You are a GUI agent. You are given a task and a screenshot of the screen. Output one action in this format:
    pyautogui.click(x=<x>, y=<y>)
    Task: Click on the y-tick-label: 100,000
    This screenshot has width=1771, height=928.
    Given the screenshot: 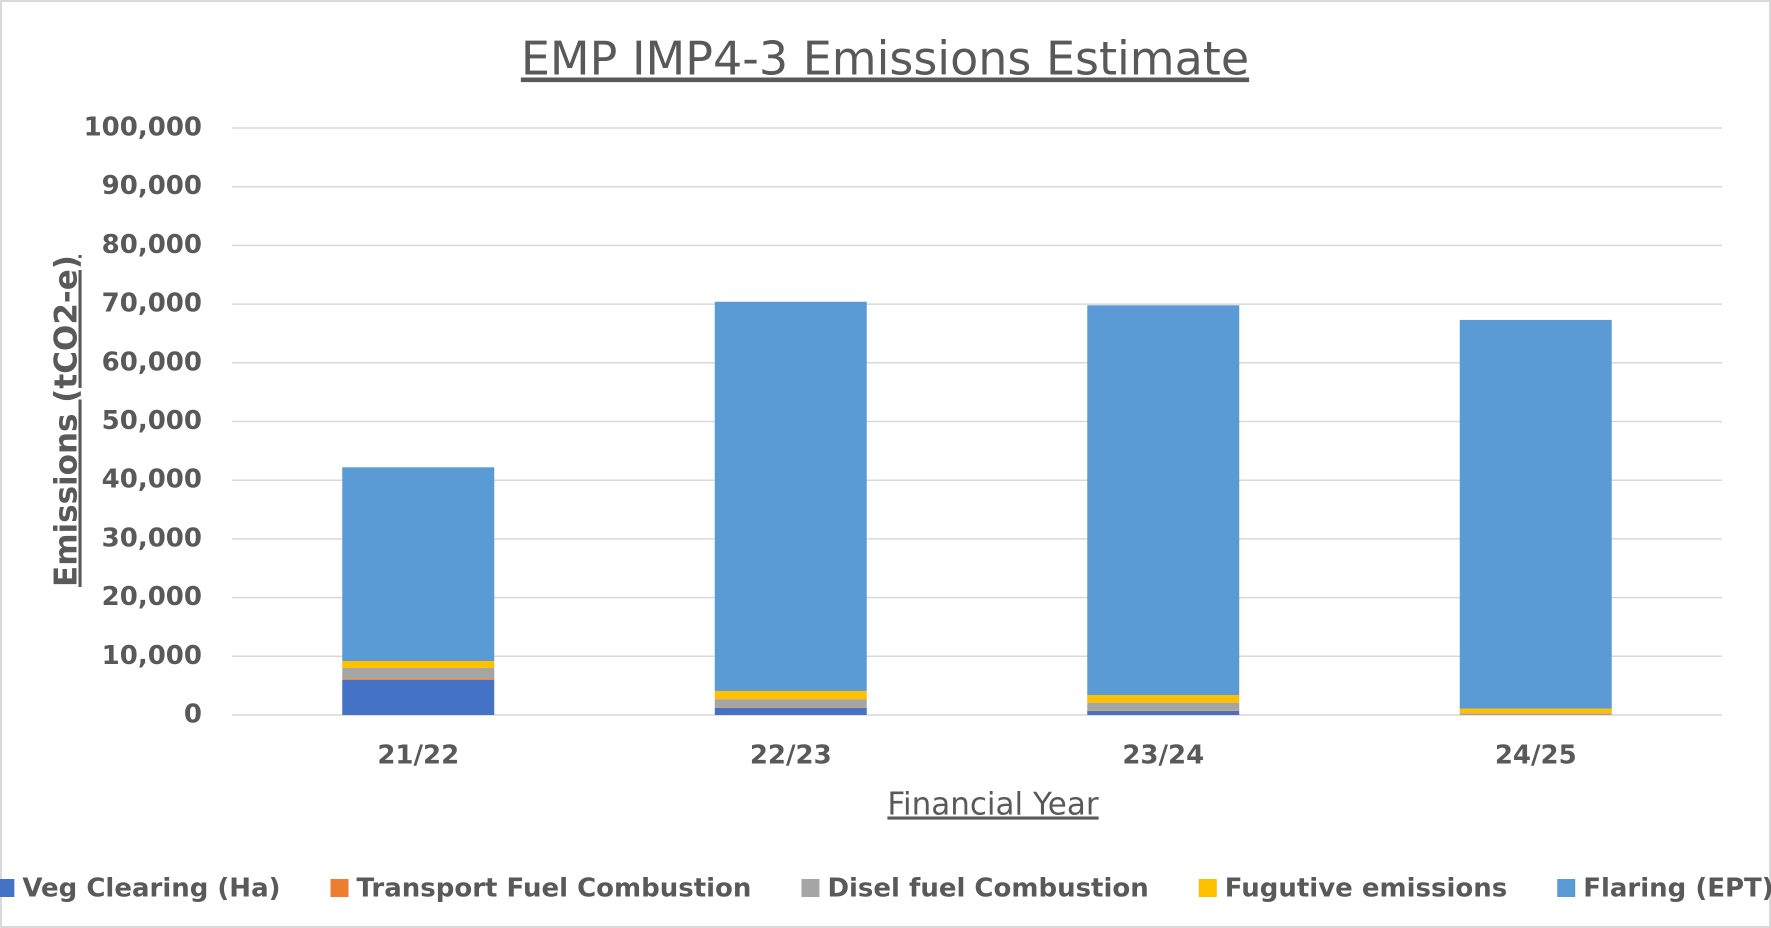 What is the action you would take?
    pyautogui.click(x=143, y=128)
    